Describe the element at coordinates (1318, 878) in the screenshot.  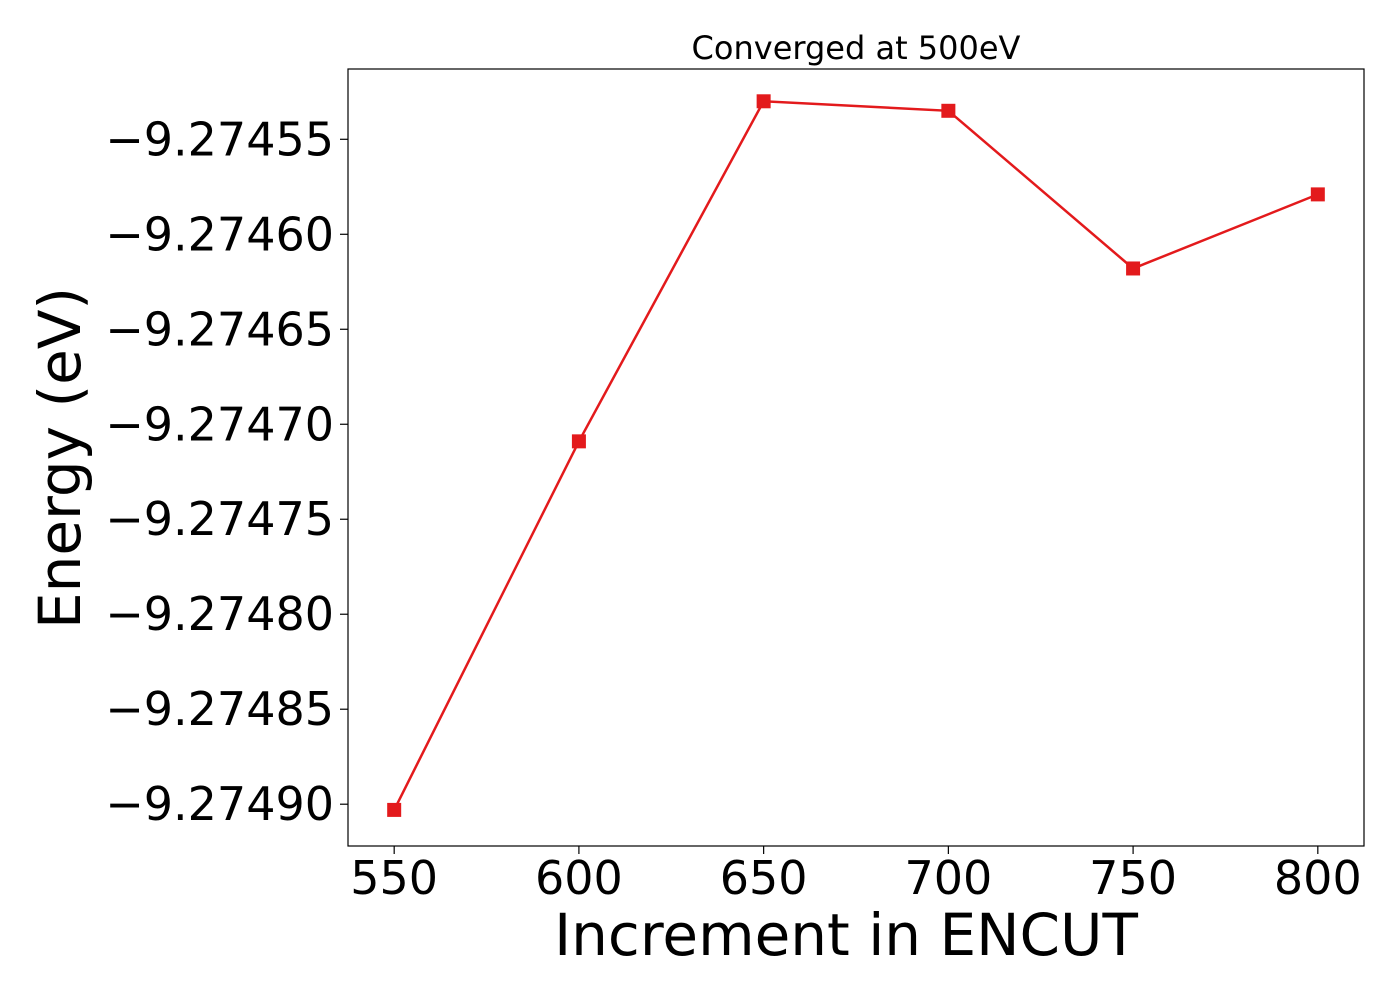
I see `x-tick-label: 800` at that location.